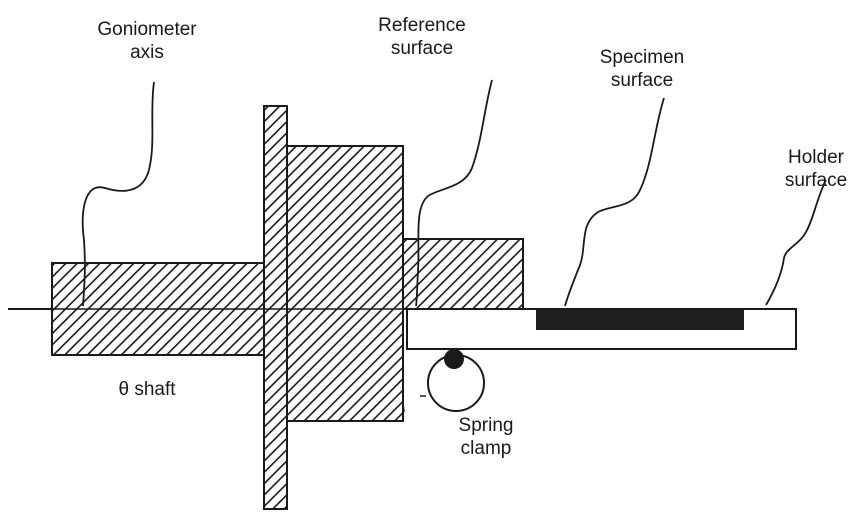 The image size is (861, 516). I want to click on goniometer-axis-label: Goniometer axis, so click(147, 41).